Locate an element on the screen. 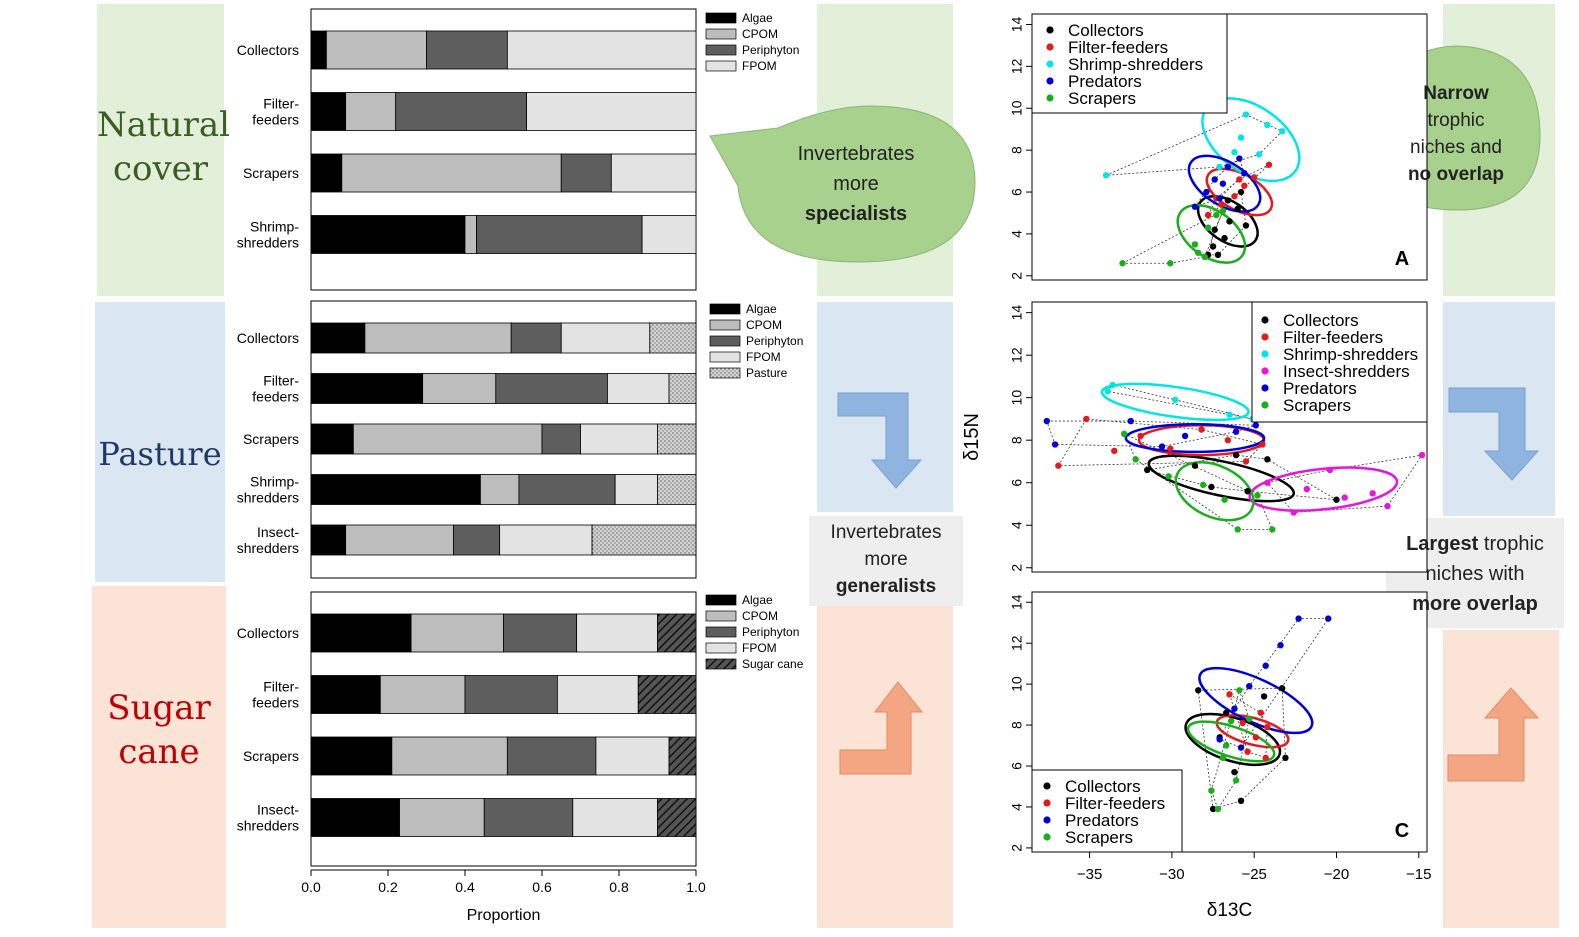 The image size is (1579, 937). convex-hull is located at coordinates (1198, 481).